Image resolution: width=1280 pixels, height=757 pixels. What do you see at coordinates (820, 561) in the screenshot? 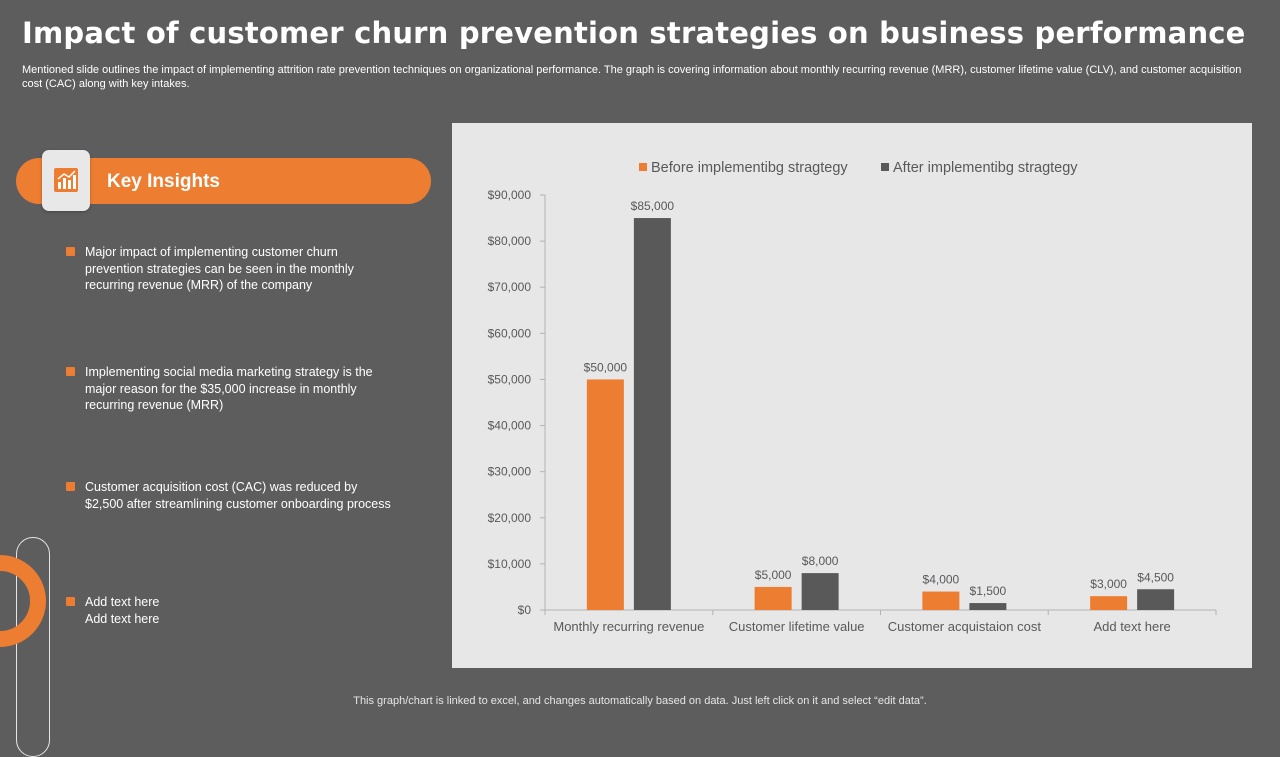
I see `data-label: $8,000` at bounding box center [820, 561].